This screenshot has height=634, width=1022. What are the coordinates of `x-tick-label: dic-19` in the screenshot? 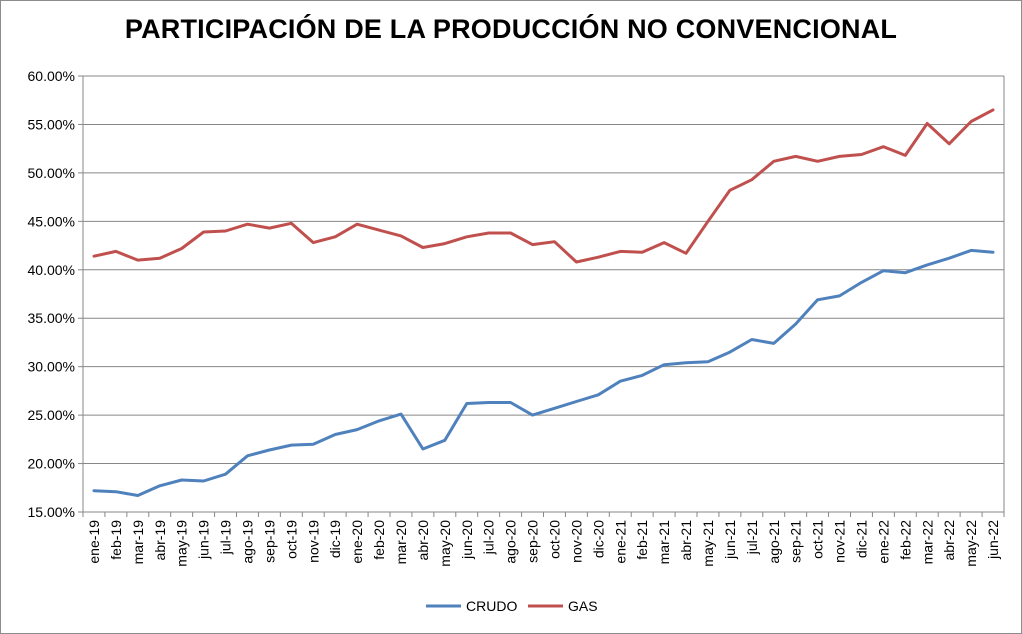 It's located at (335, 539).